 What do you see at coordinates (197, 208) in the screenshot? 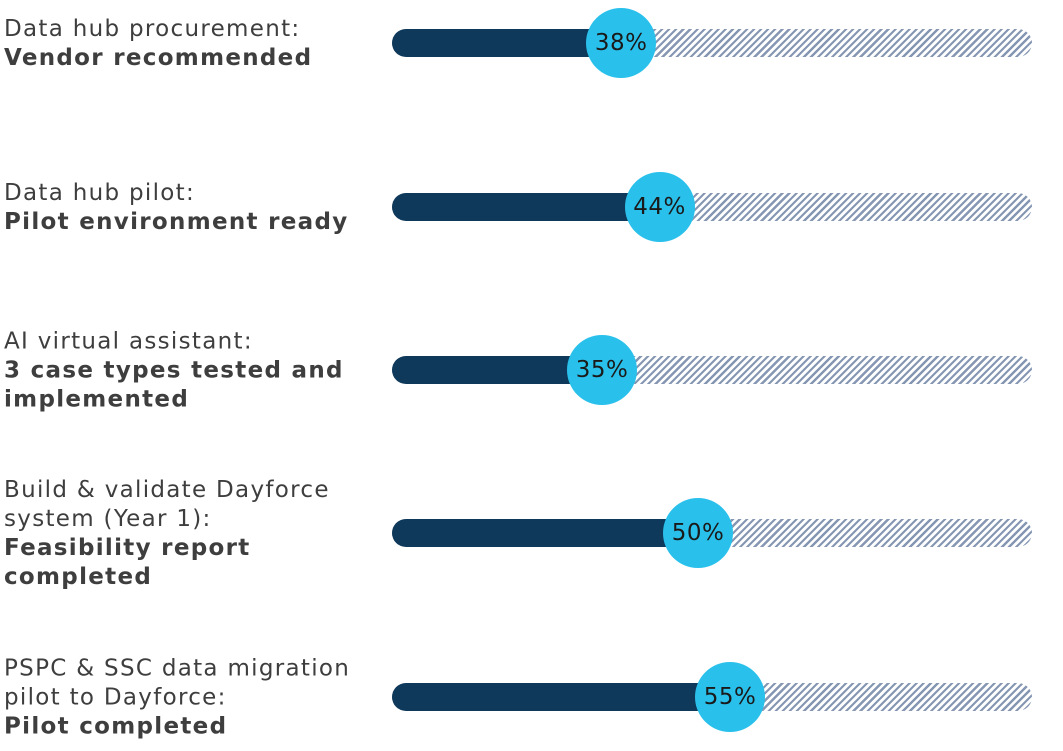
I see `milestone-label: Data hub pilot: Pilot environment ready` at bounding box center [197, 208].